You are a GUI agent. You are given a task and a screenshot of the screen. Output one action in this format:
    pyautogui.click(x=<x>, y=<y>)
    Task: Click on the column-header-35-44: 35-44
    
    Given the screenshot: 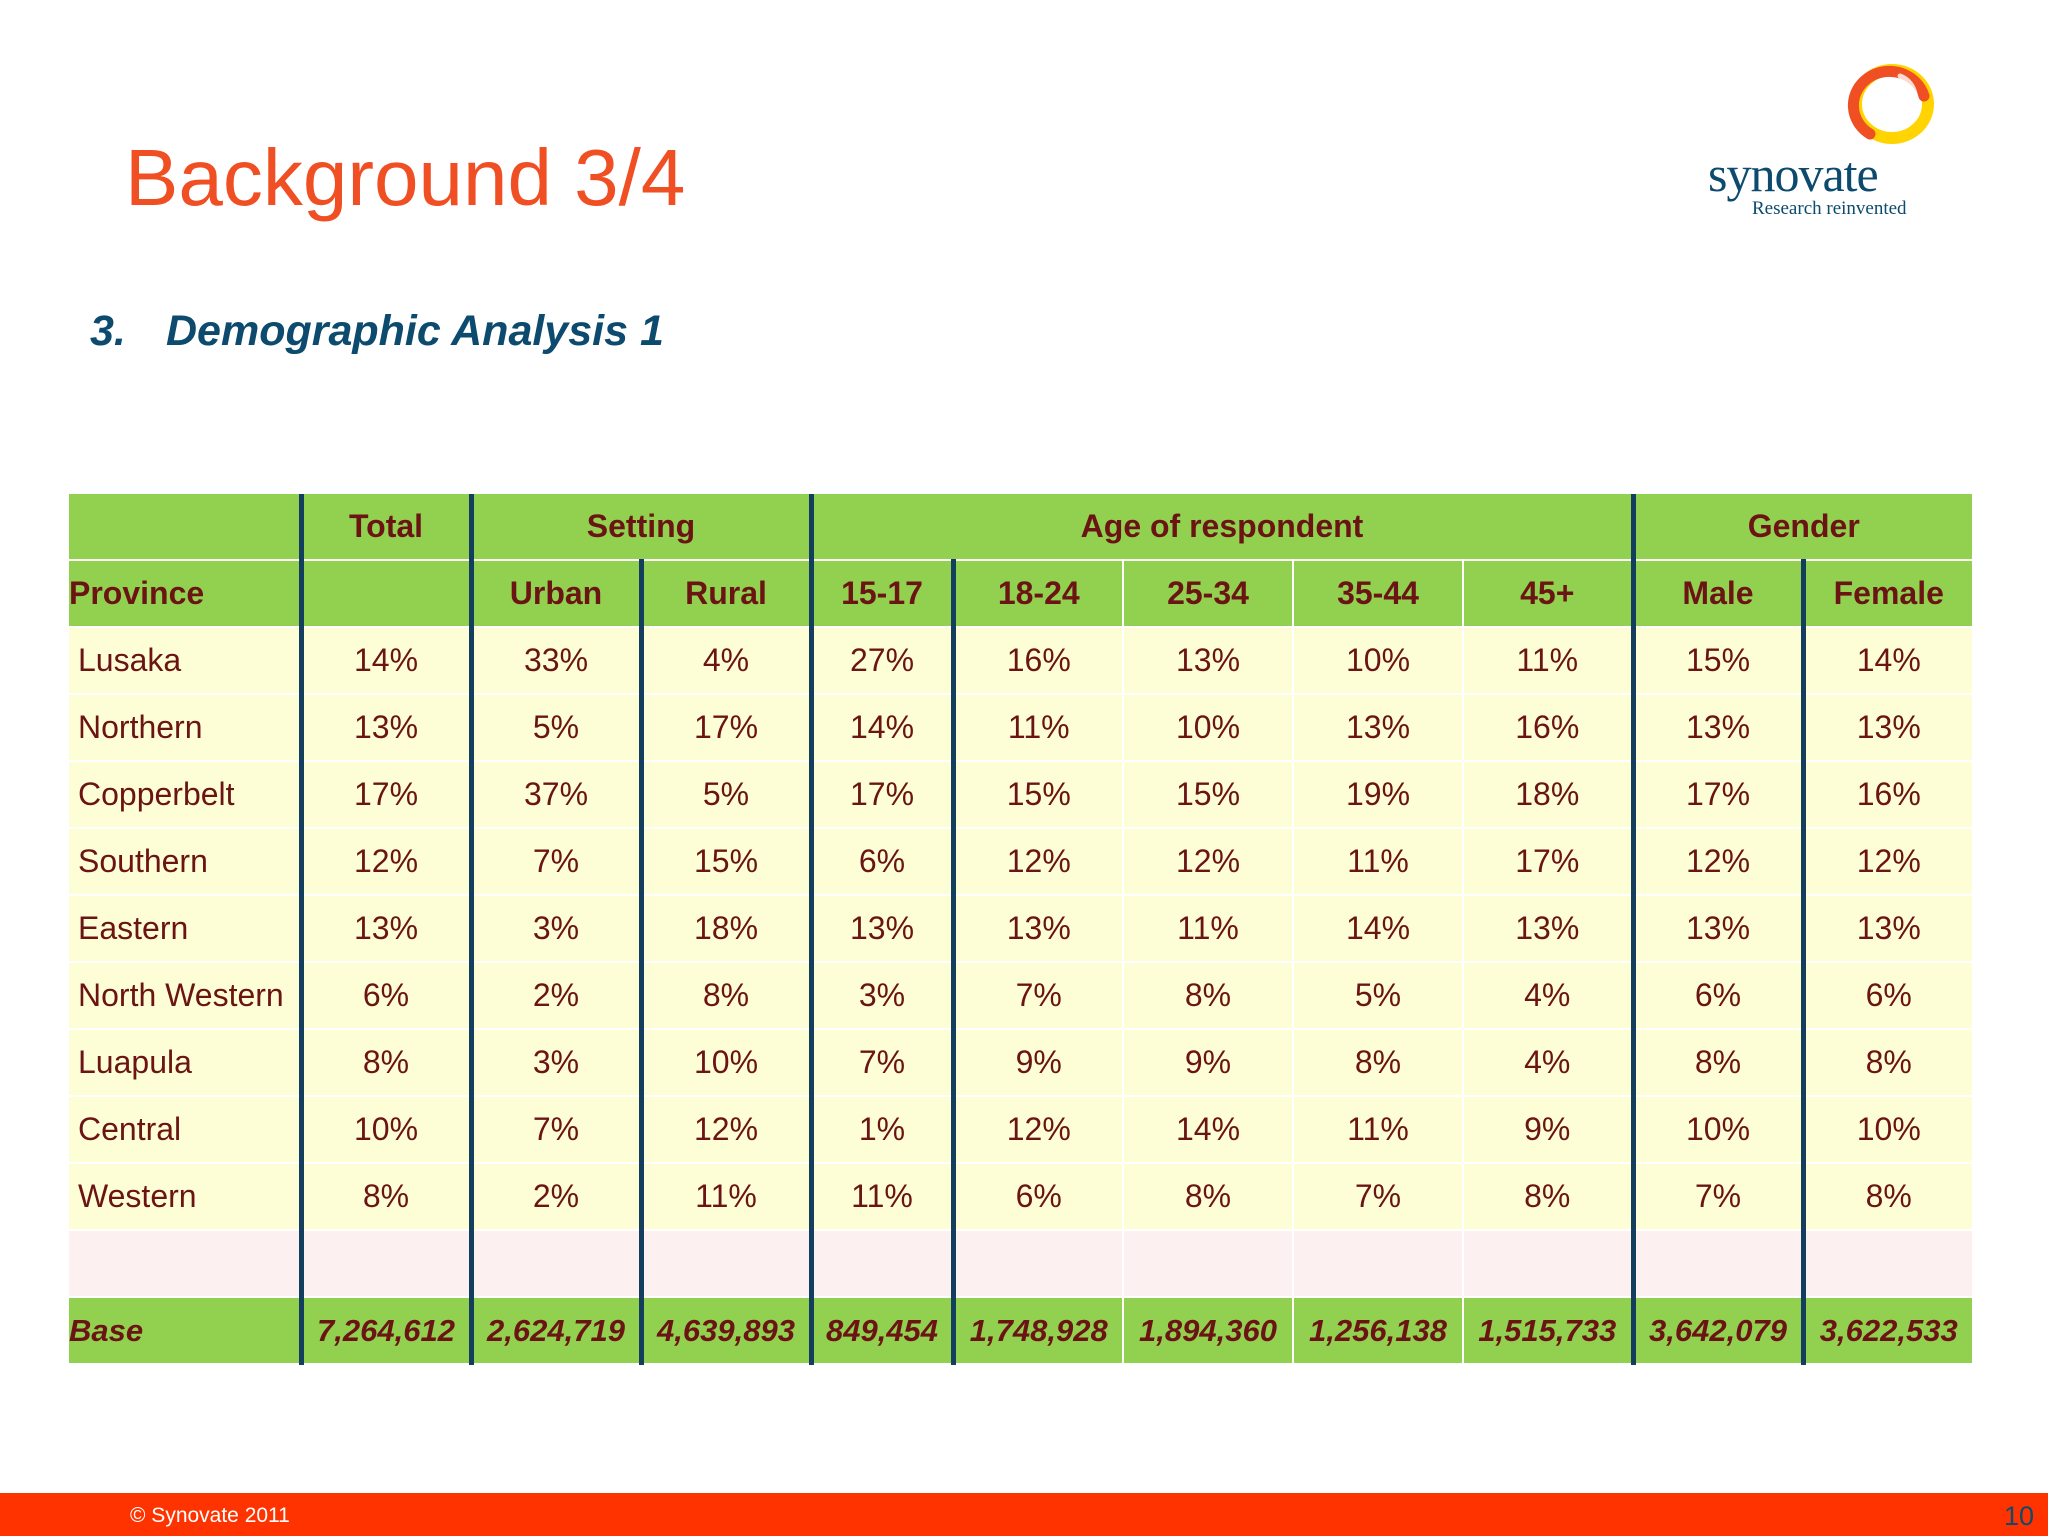 What is the action you would take?
    pyautogui.click(x=1378, y=594)
    